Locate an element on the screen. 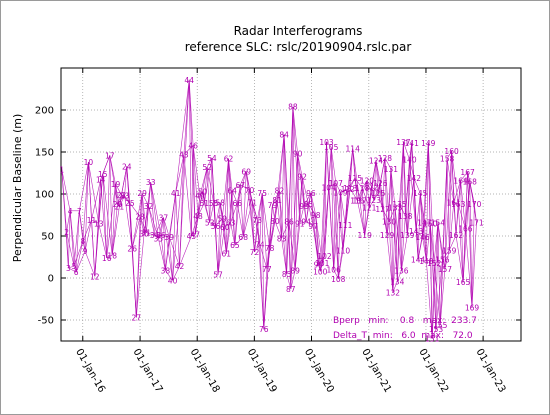 Image resolution: width=550 pixels, height=415 pixels. acquisition-label: 77 is located at coordinates (267, 269).